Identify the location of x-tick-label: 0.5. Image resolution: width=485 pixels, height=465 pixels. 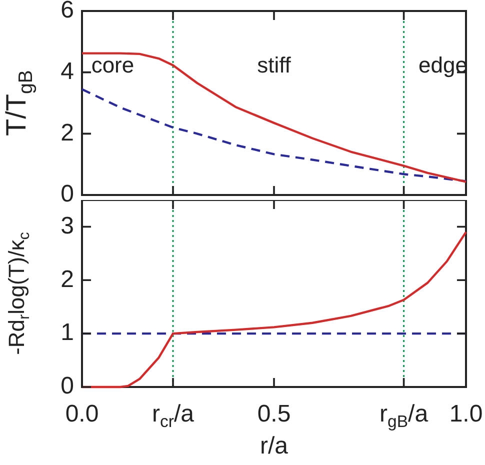
(274, 414).